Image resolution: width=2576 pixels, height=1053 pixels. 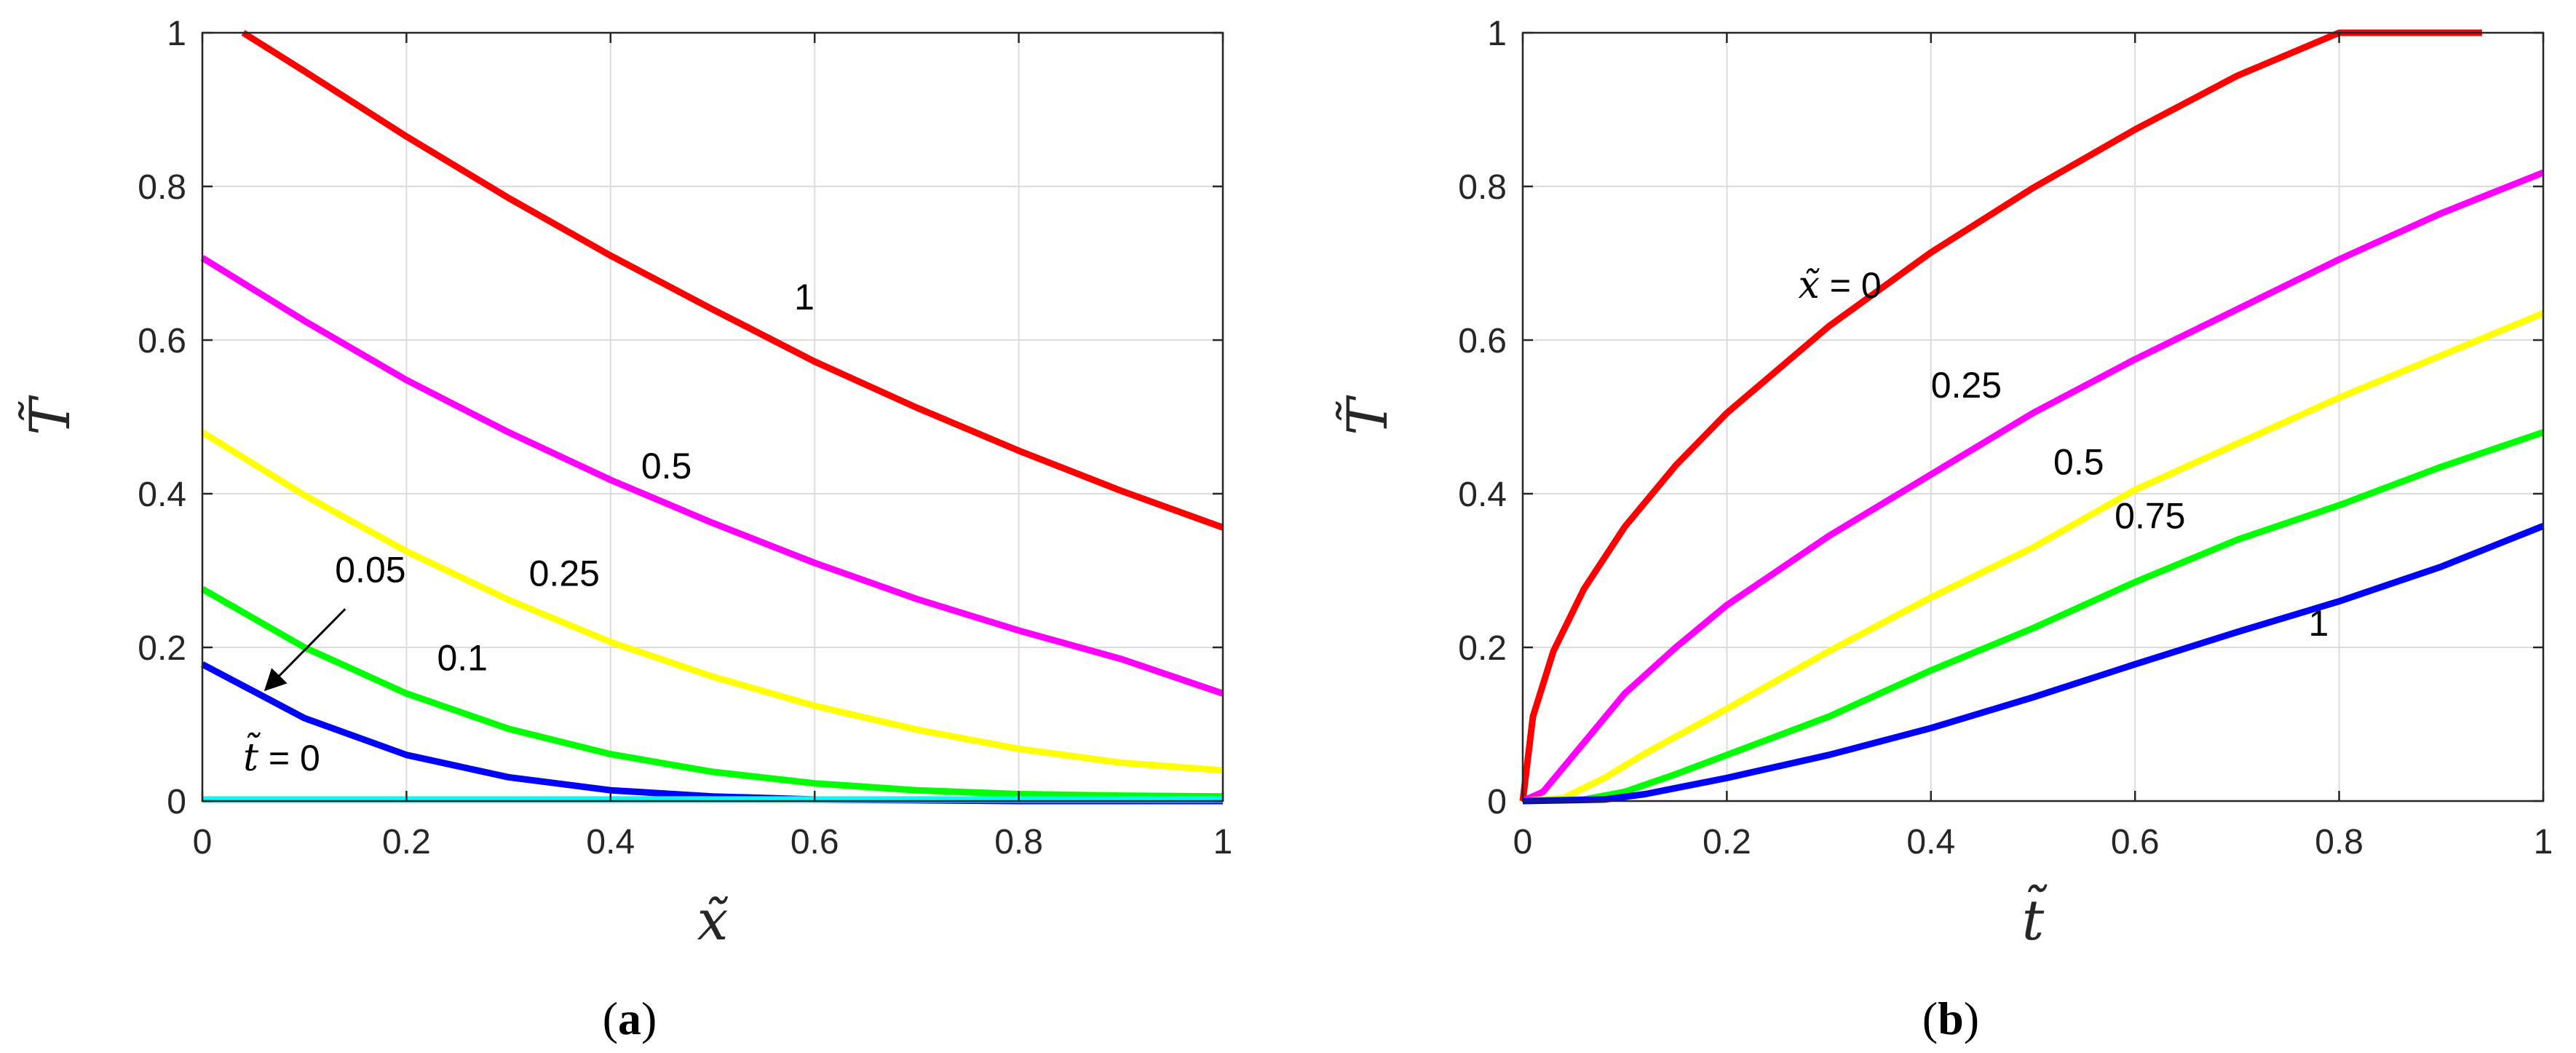 I want to click on annotation: 0.1, so click(x=462, y=658).